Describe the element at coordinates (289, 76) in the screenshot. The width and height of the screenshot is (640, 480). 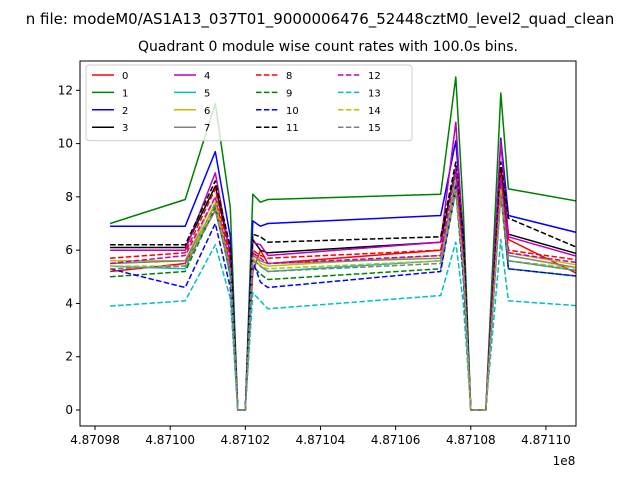
I see `legend-label-8: 8` at that location.